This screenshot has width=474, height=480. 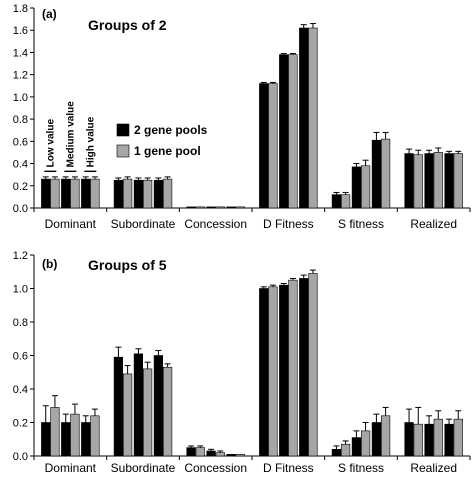 I want to click on value-level-label: High value, so click(x=90, y=141).